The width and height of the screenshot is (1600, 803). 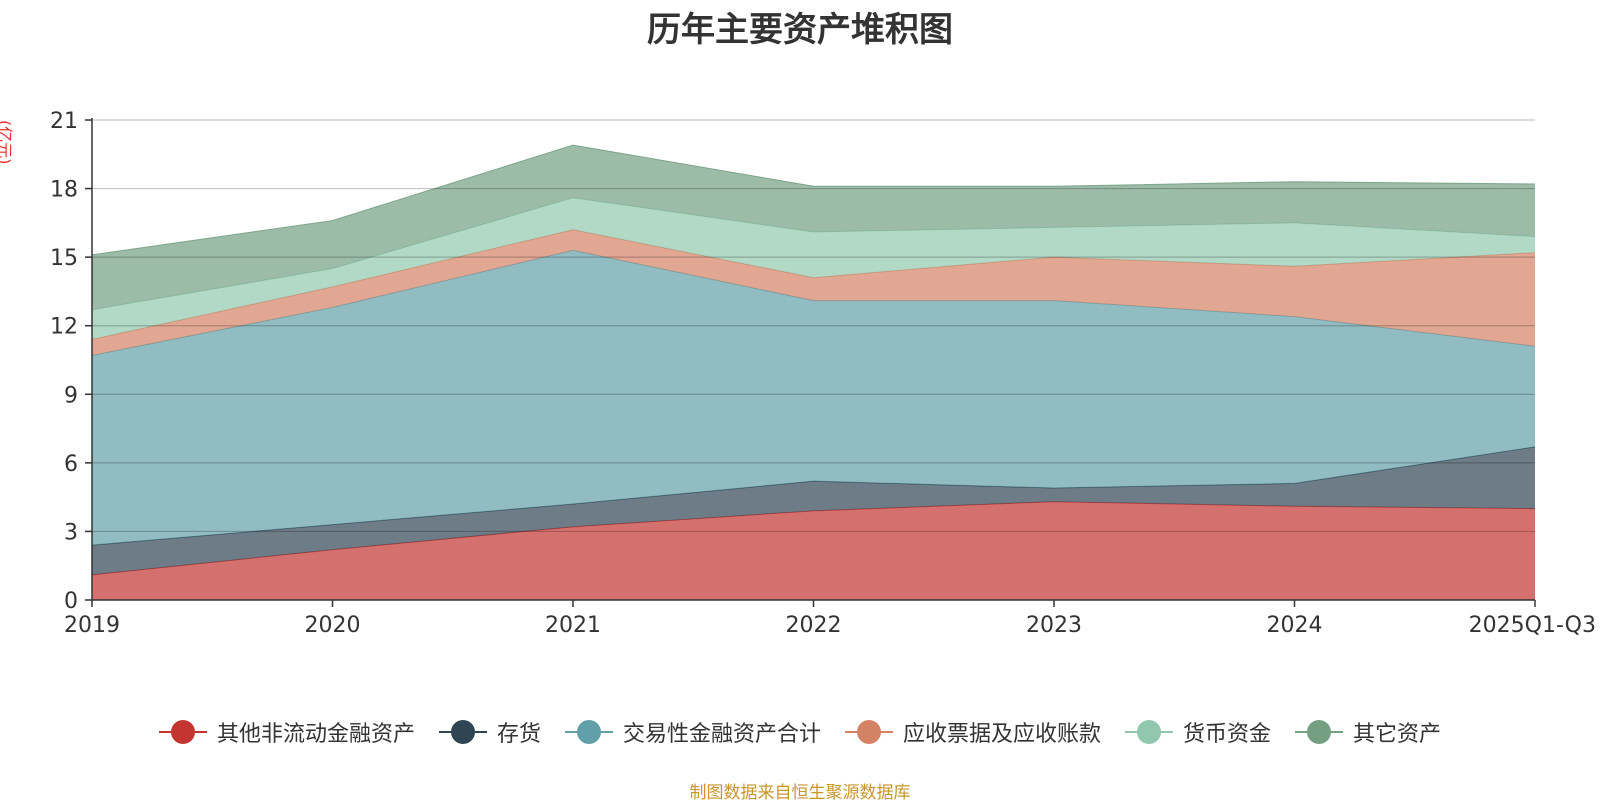 I want to click on x-tick-label: 2019, so click(x=92, y=625).